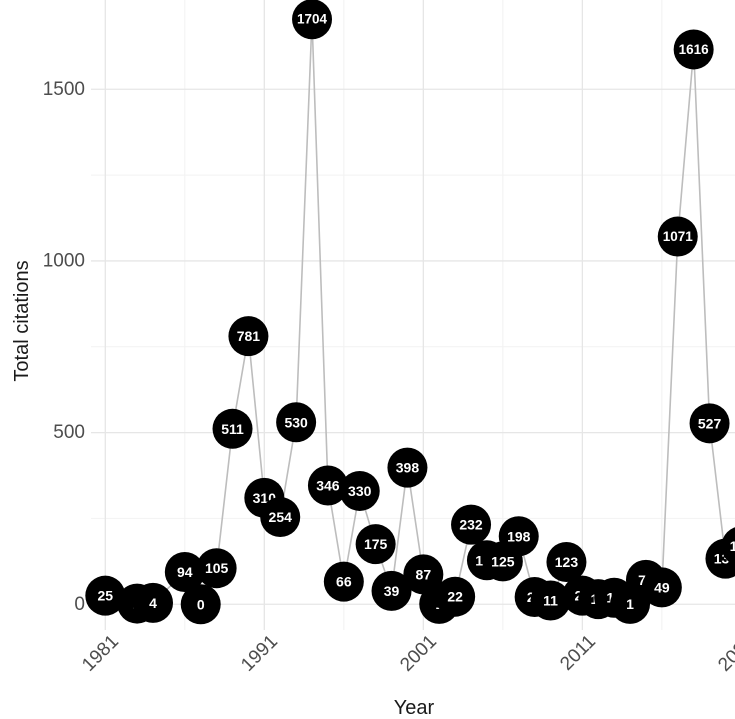  Describe the element at coordinates (100, 653) in the screenshot. I see `x-tick-label: 1981` at that location.